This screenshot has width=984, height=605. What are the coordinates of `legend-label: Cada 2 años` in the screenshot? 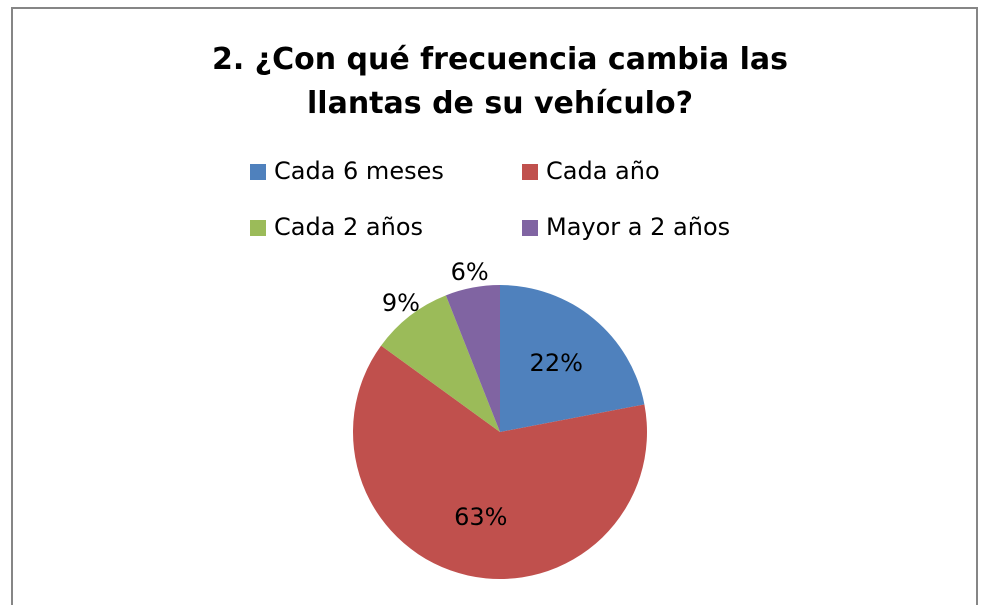 It's located at (348, 227).